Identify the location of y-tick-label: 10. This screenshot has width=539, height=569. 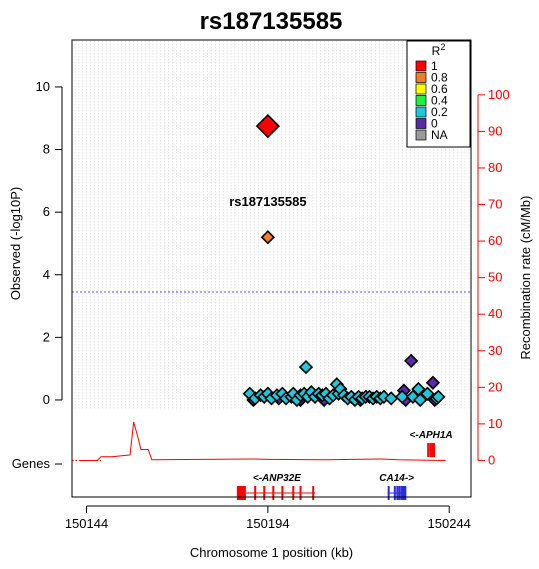
(43, 86).